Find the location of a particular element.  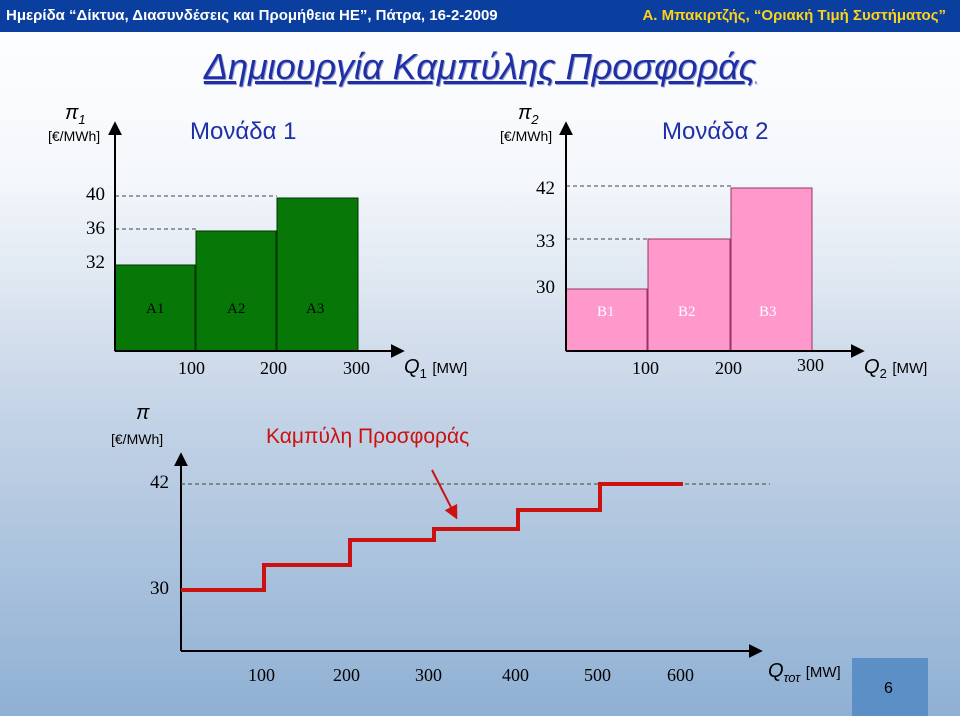

supply-xtick-500: 500 is located at coordinates (597, 675).